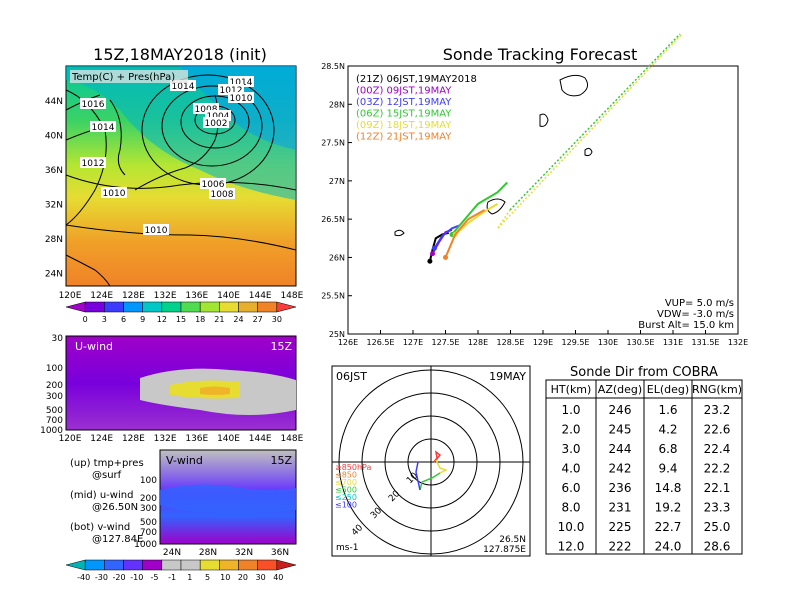  Describe the element at coordinates (620, 508) in the screenshot. I see `table-cell: 231` at that location.